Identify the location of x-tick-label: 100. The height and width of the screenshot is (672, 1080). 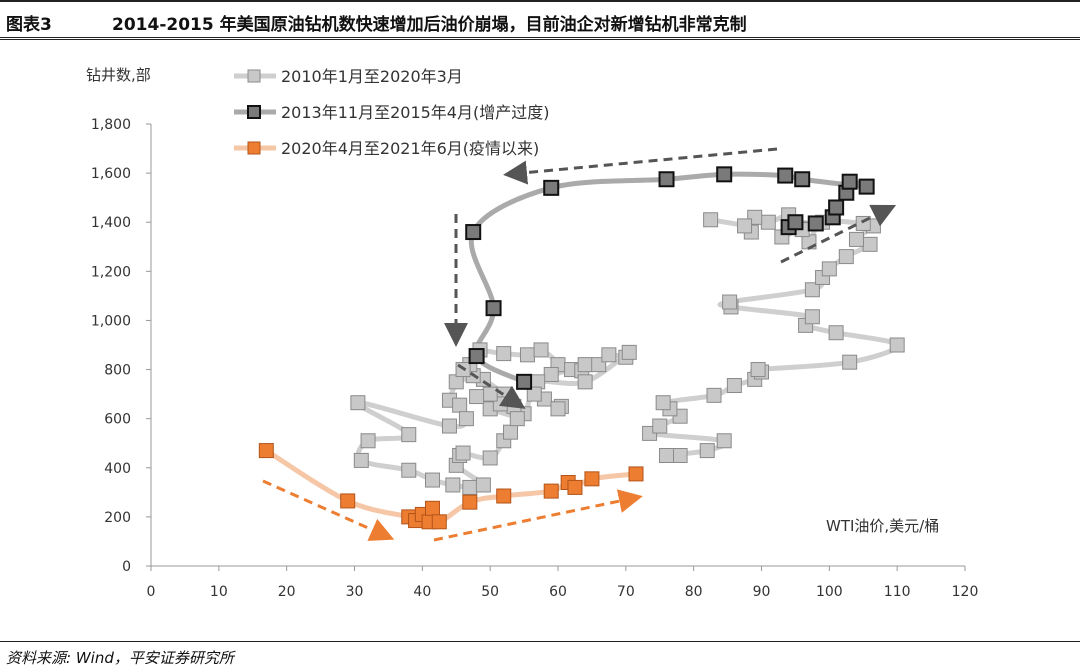
(829, 592).